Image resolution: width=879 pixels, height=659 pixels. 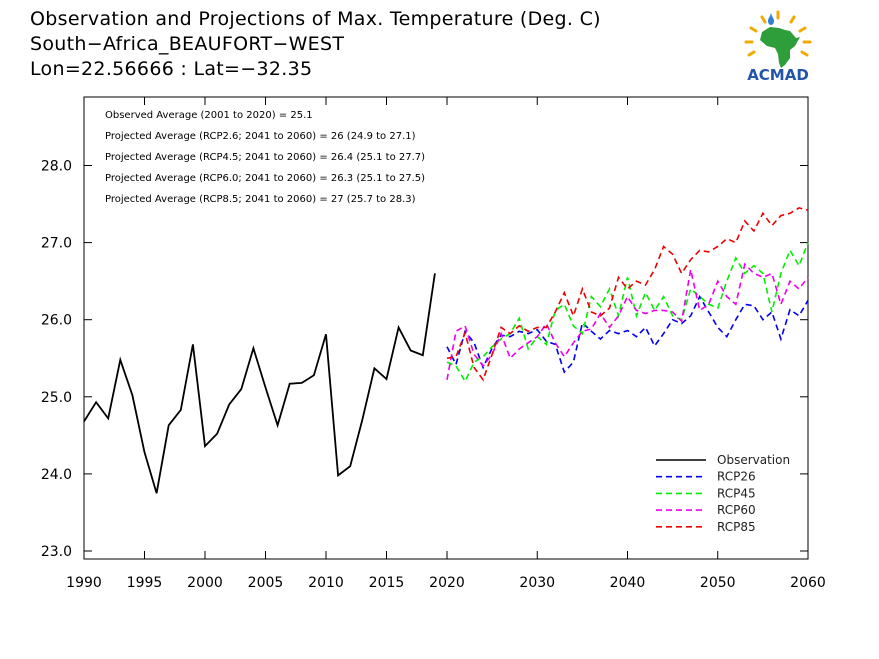 What do you see at coordinates (259, 383) in the screenshot?
I see `series-line-observation` at bounding box center [259, 383].